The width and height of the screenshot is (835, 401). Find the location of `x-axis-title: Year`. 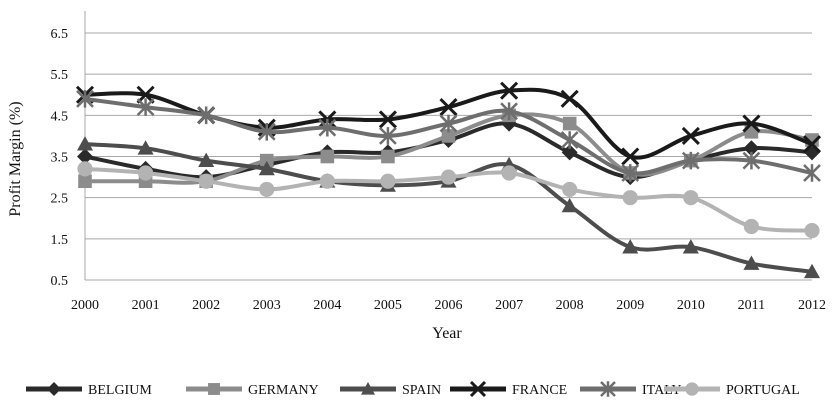

x-axis-title: Year is located at coordinates (447, 333).